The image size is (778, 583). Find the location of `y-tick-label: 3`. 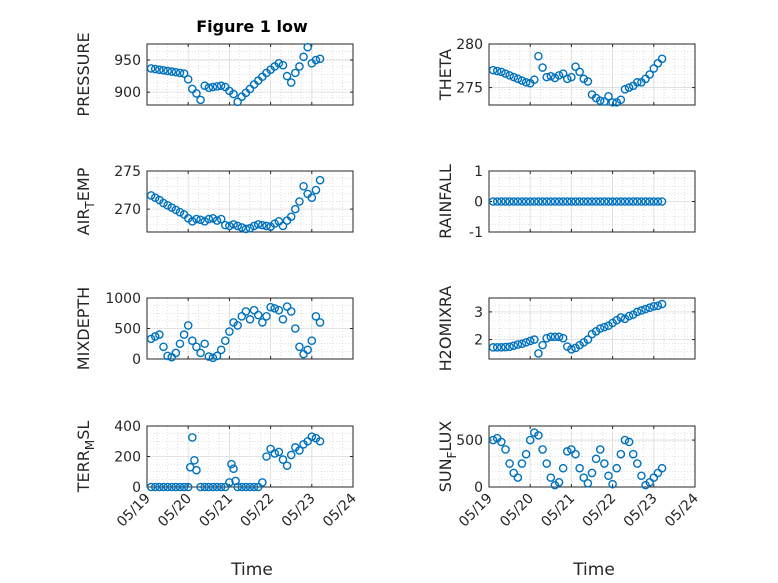

y-tick-label: 3 is located at coordinates (478, 313).